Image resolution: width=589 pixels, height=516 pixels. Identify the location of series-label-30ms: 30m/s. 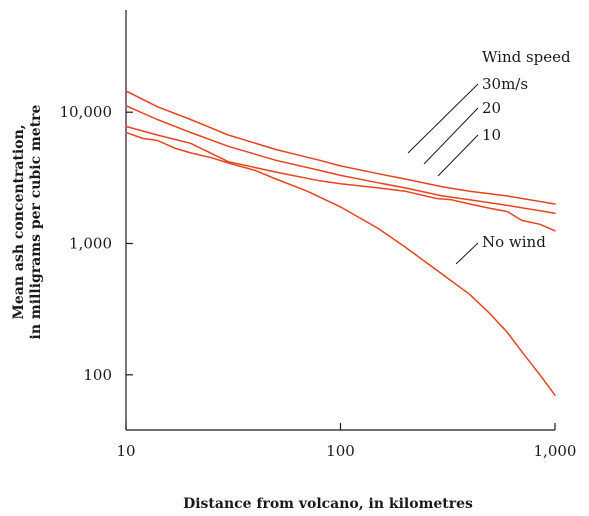
(505, 84).